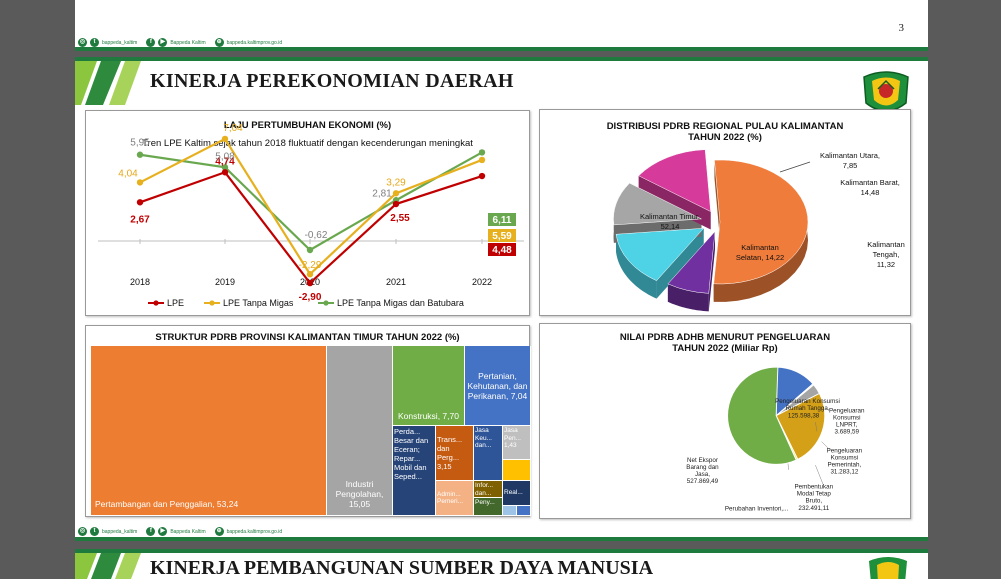  What do you see at coordinates (850, 155) in the screenshot?
I see `pie-label: Kalimantan Utara,` at bounding box center [850, 155].